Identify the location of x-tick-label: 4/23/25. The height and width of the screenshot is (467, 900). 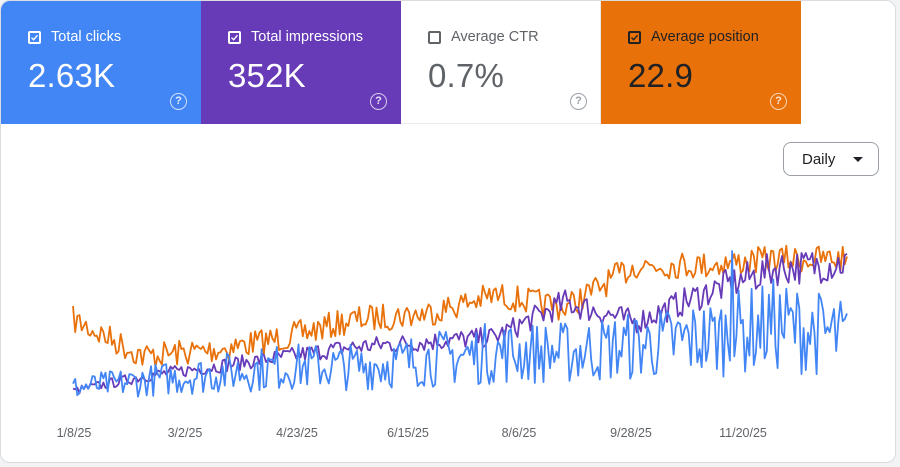
(297, 433).